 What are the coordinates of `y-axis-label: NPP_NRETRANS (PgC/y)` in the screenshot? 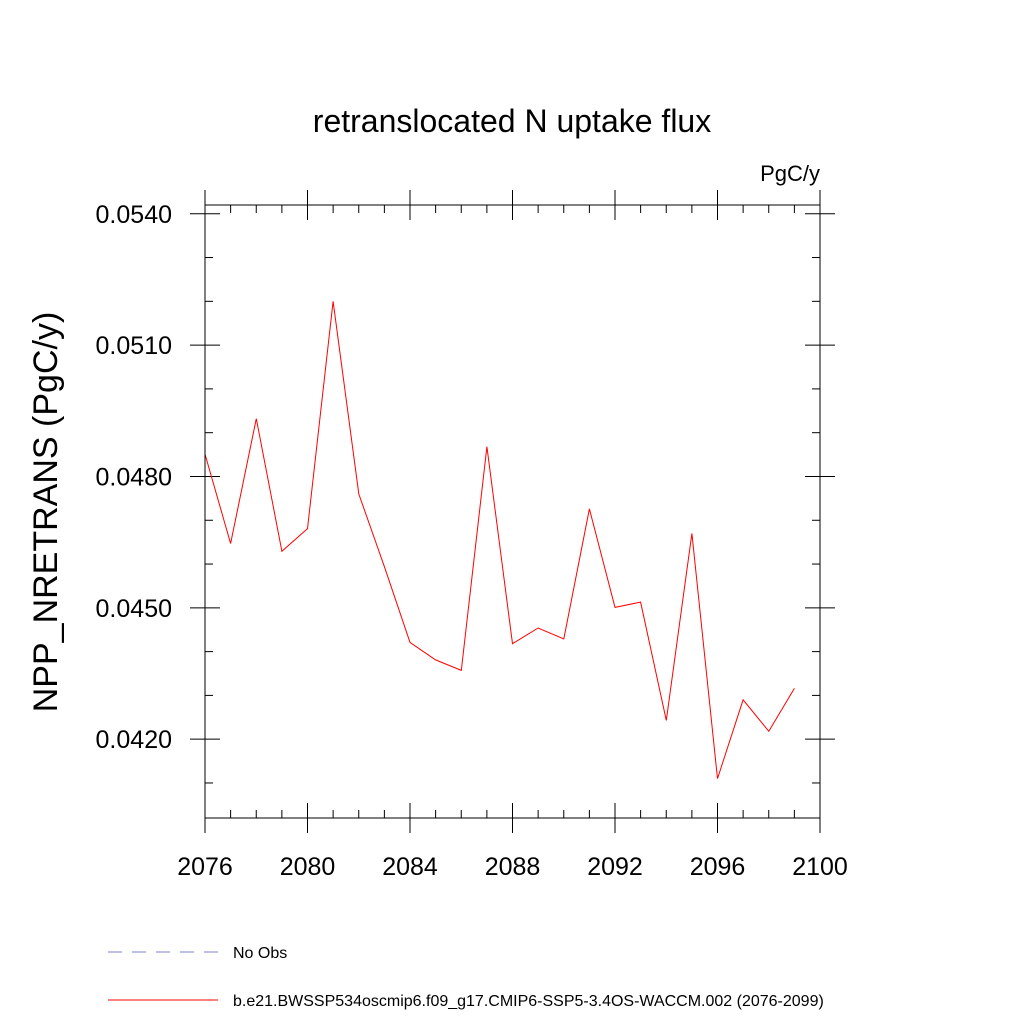 It's located at (46, 512).